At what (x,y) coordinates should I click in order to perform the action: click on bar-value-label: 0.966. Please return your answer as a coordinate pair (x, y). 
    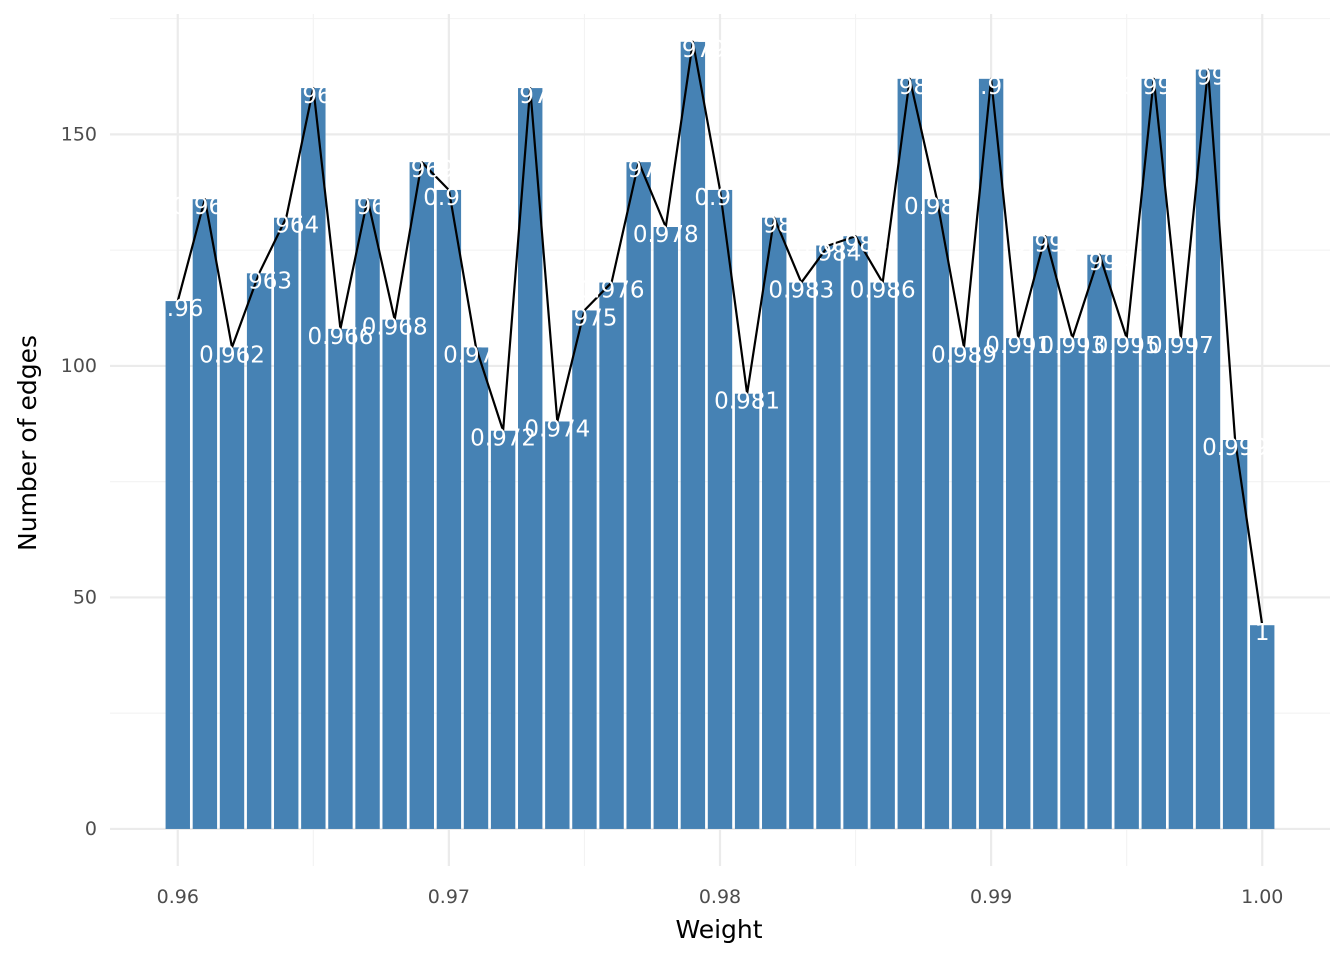
    Looking at the image, I should click on (341, 337).